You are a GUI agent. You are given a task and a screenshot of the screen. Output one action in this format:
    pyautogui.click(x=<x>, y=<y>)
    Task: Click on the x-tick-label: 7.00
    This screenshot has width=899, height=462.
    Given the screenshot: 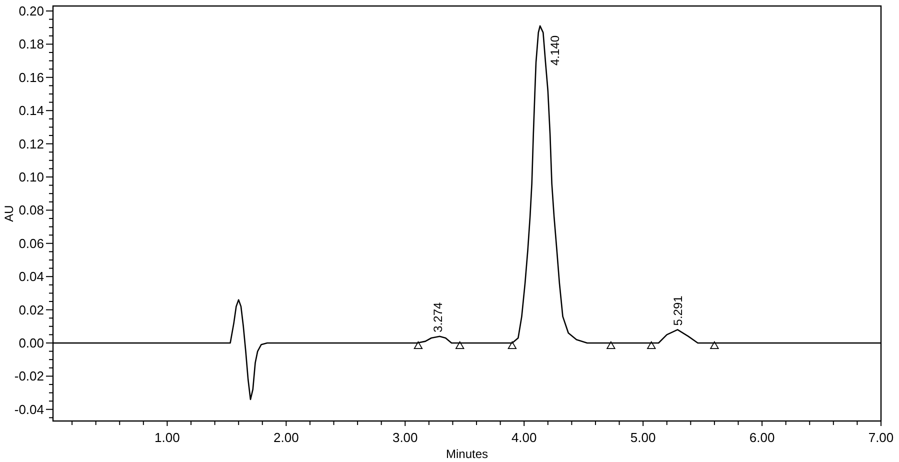 What is the action you would take?
    pyautogui.click(x=881, y=437)
    